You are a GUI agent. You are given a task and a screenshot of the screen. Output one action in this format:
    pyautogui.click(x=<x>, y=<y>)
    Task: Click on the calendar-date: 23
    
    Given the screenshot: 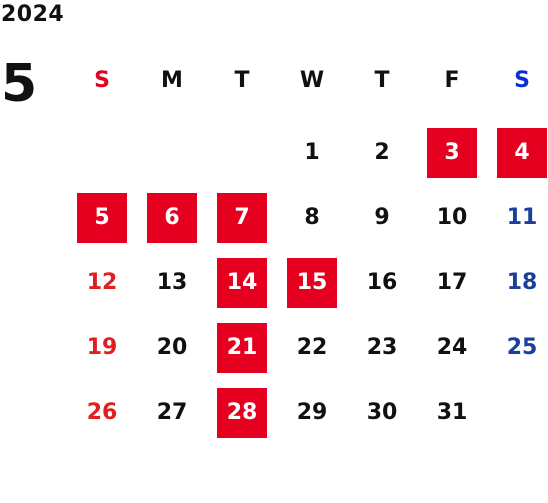 What is the action you would take?
    pyautogui.click(x=382, y=347)
    